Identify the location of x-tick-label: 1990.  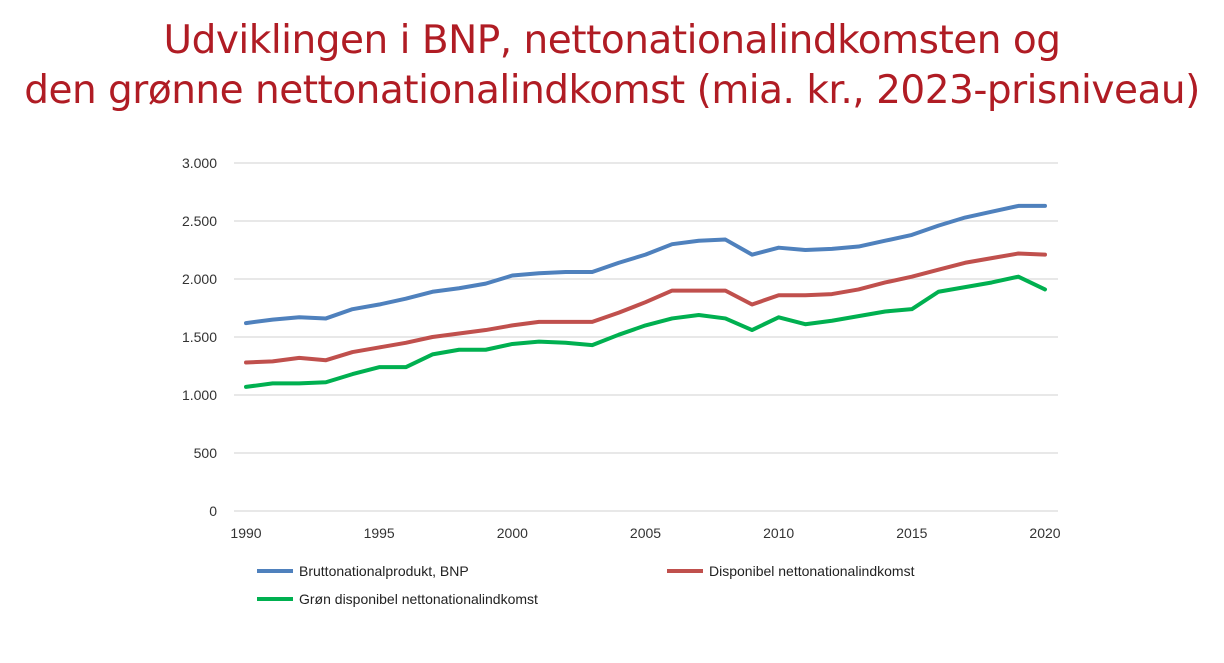
(245, 533).